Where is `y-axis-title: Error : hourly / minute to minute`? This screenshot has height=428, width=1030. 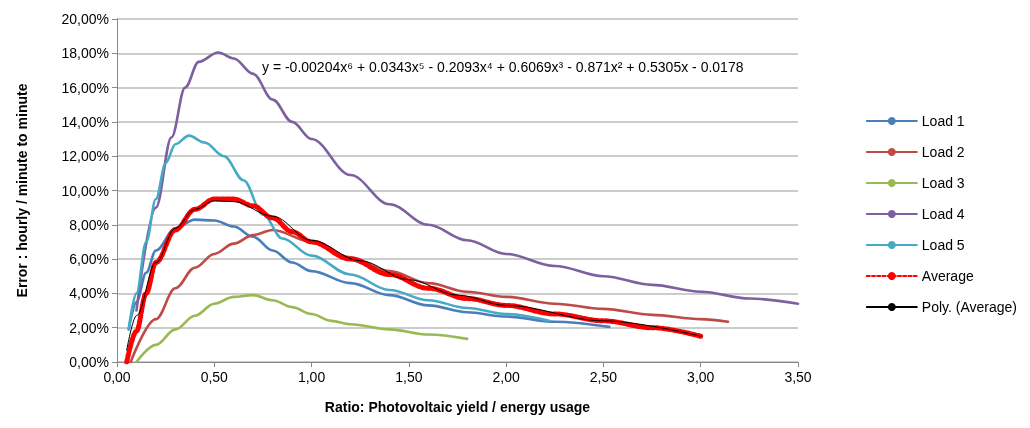
y-axis-title: Error : hourly / minute to minute is located at coordinates (22, 190).